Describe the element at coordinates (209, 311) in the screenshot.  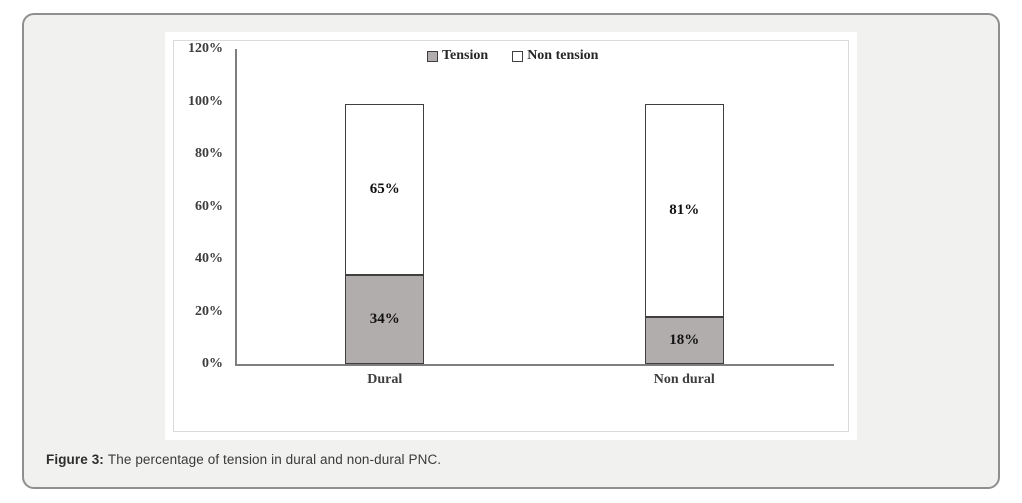
I see `y-tick-label: 20%` at that location.